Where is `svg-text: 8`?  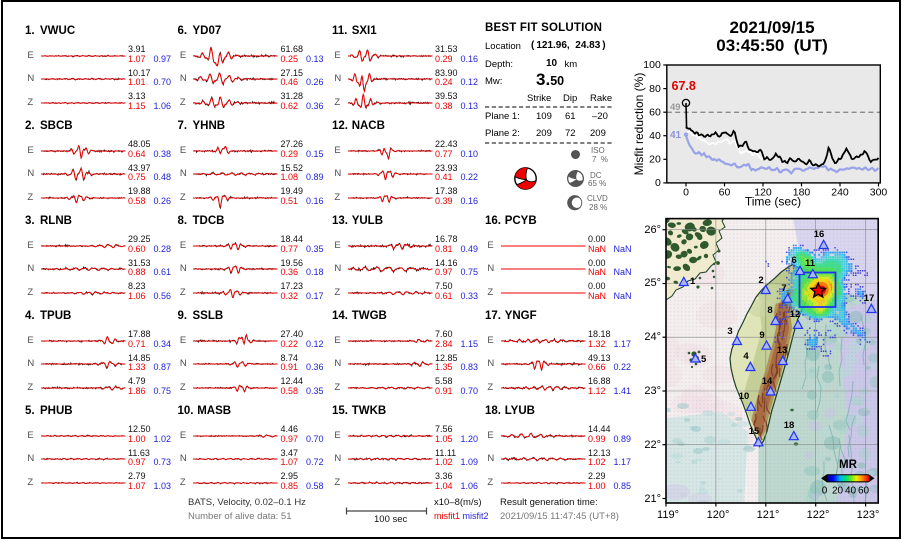
svg-text: 8 is located at coordinates (769, 310).